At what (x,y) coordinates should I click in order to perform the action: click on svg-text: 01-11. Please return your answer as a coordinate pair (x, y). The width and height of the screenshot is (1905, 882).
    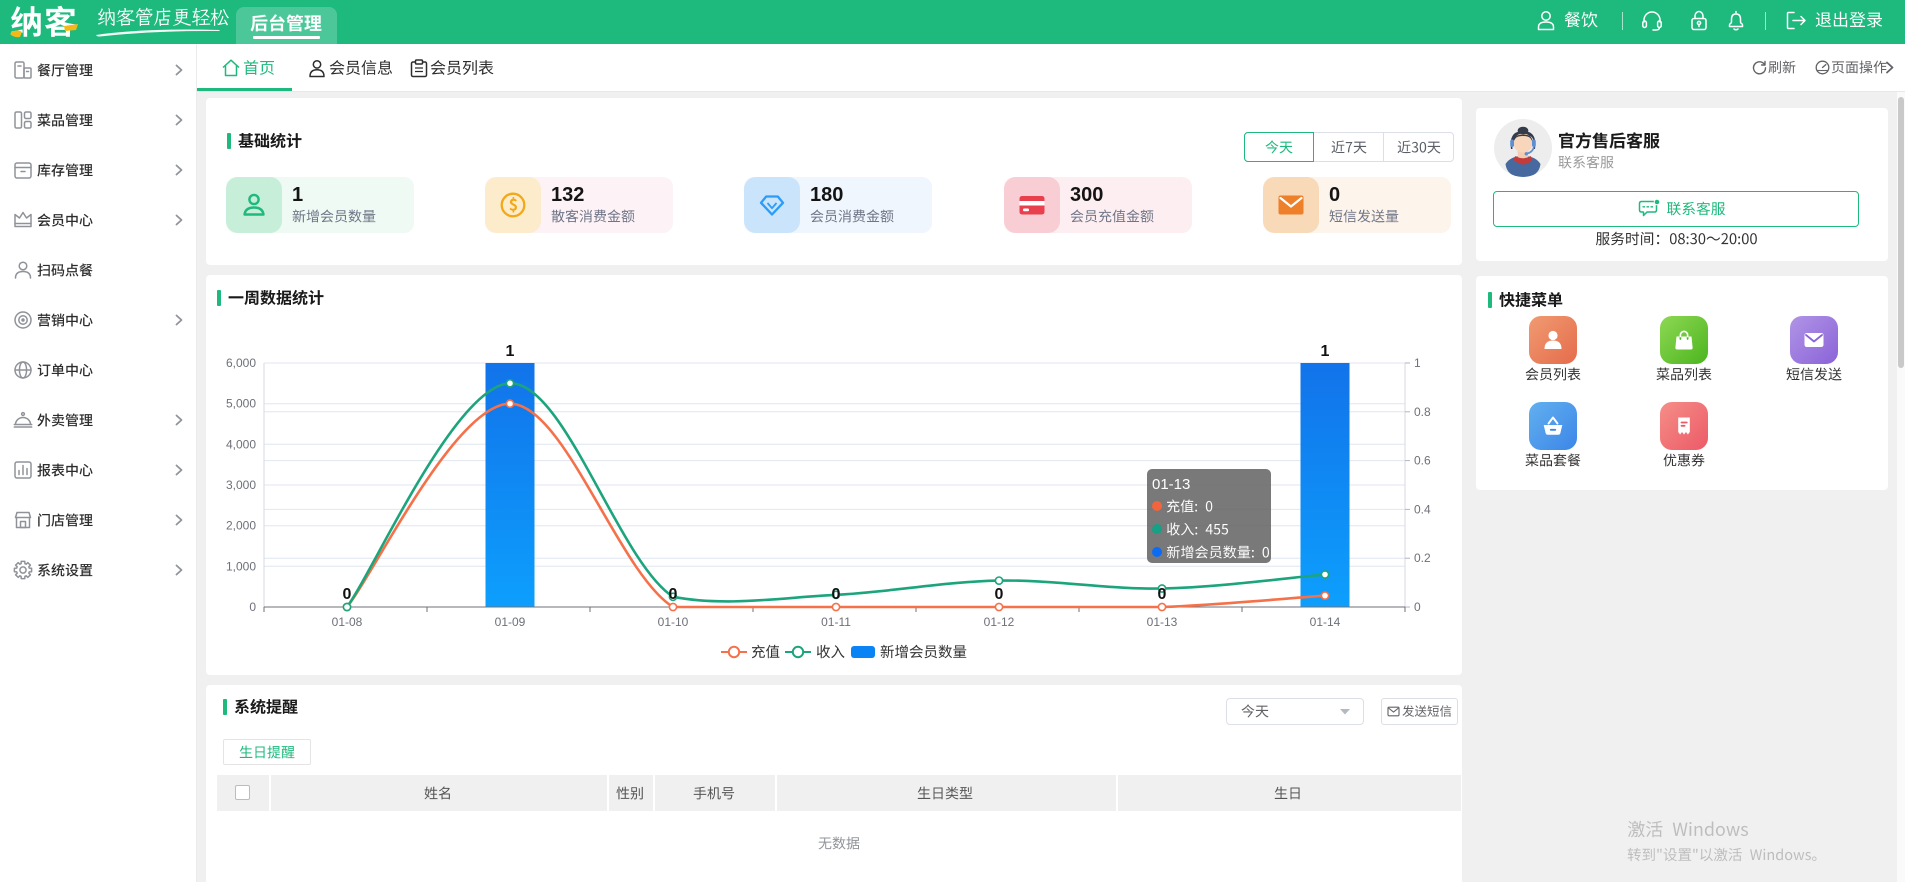
    Looking at the image, I should click on (836, 622).